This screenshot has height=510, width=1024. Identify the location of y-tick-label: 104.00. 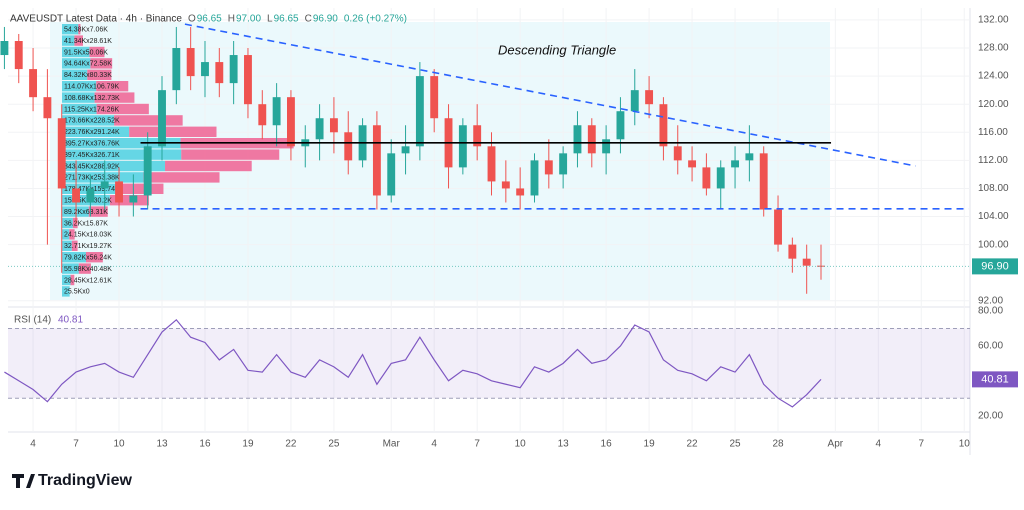
(993, 216).